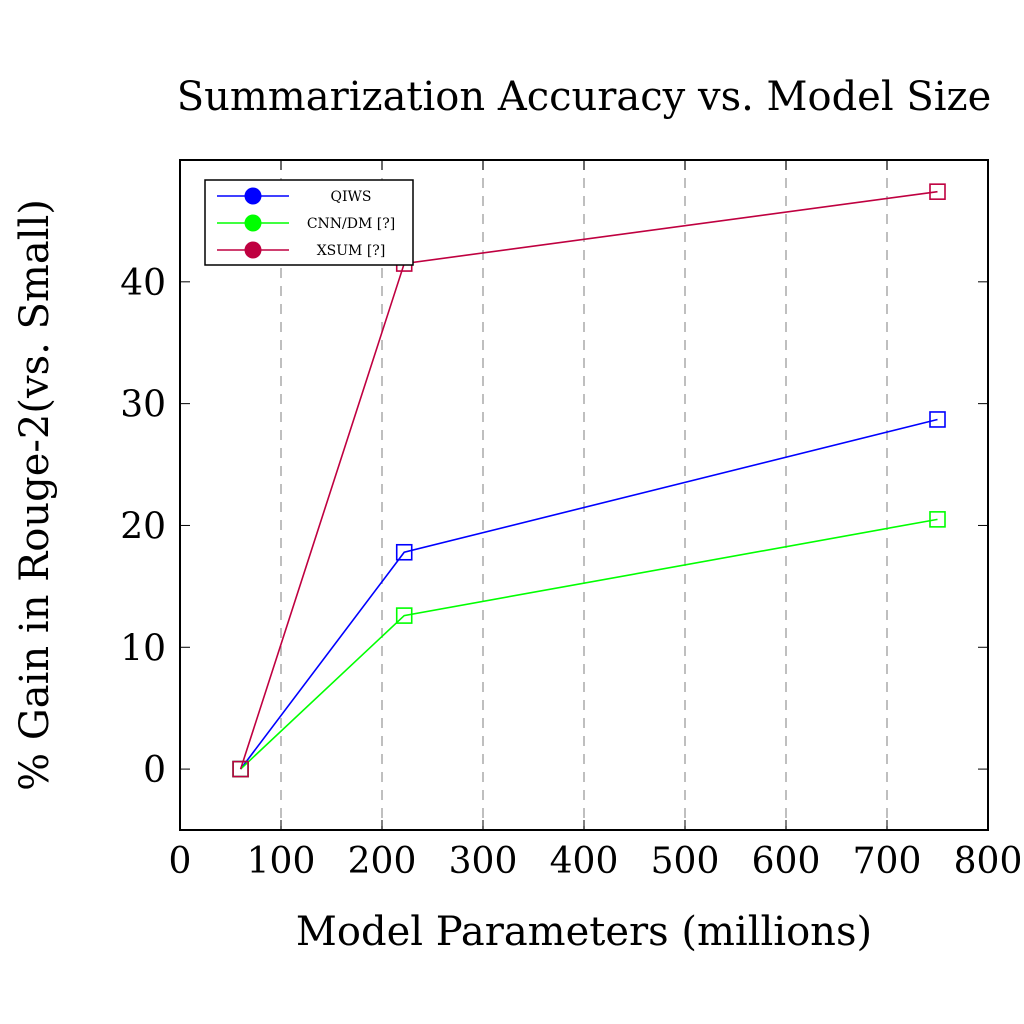 Image resolution: width=1024 pixels, height=1024 pixels. Describe the element at coordinates (351, 197) in the screenshot. I see `legend-label: QIWS` at that location.